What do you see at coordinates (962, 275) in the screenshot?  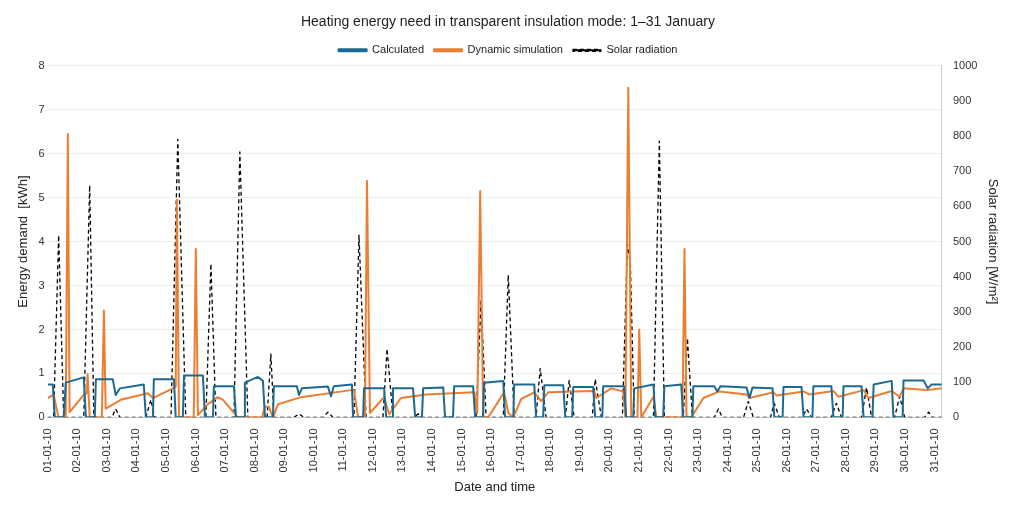 I see `y2-tick-label: 400` at bounding box center [962, 275].